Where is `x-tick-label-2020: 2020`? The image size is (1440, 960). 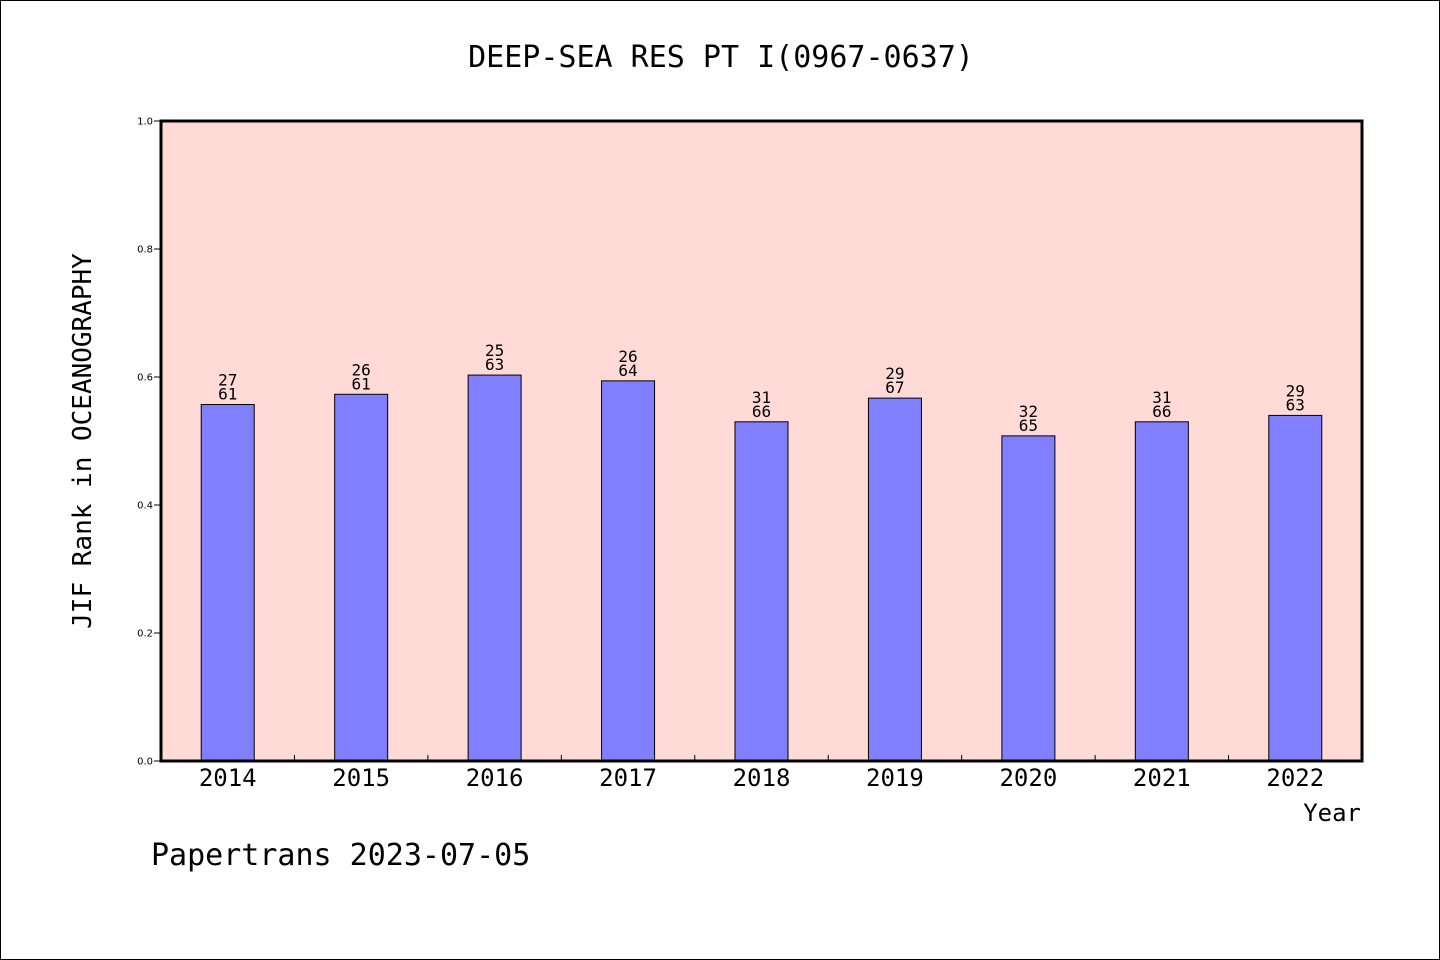 x-tick-label-2020: 2020 is located at coordinates (1028, 778).